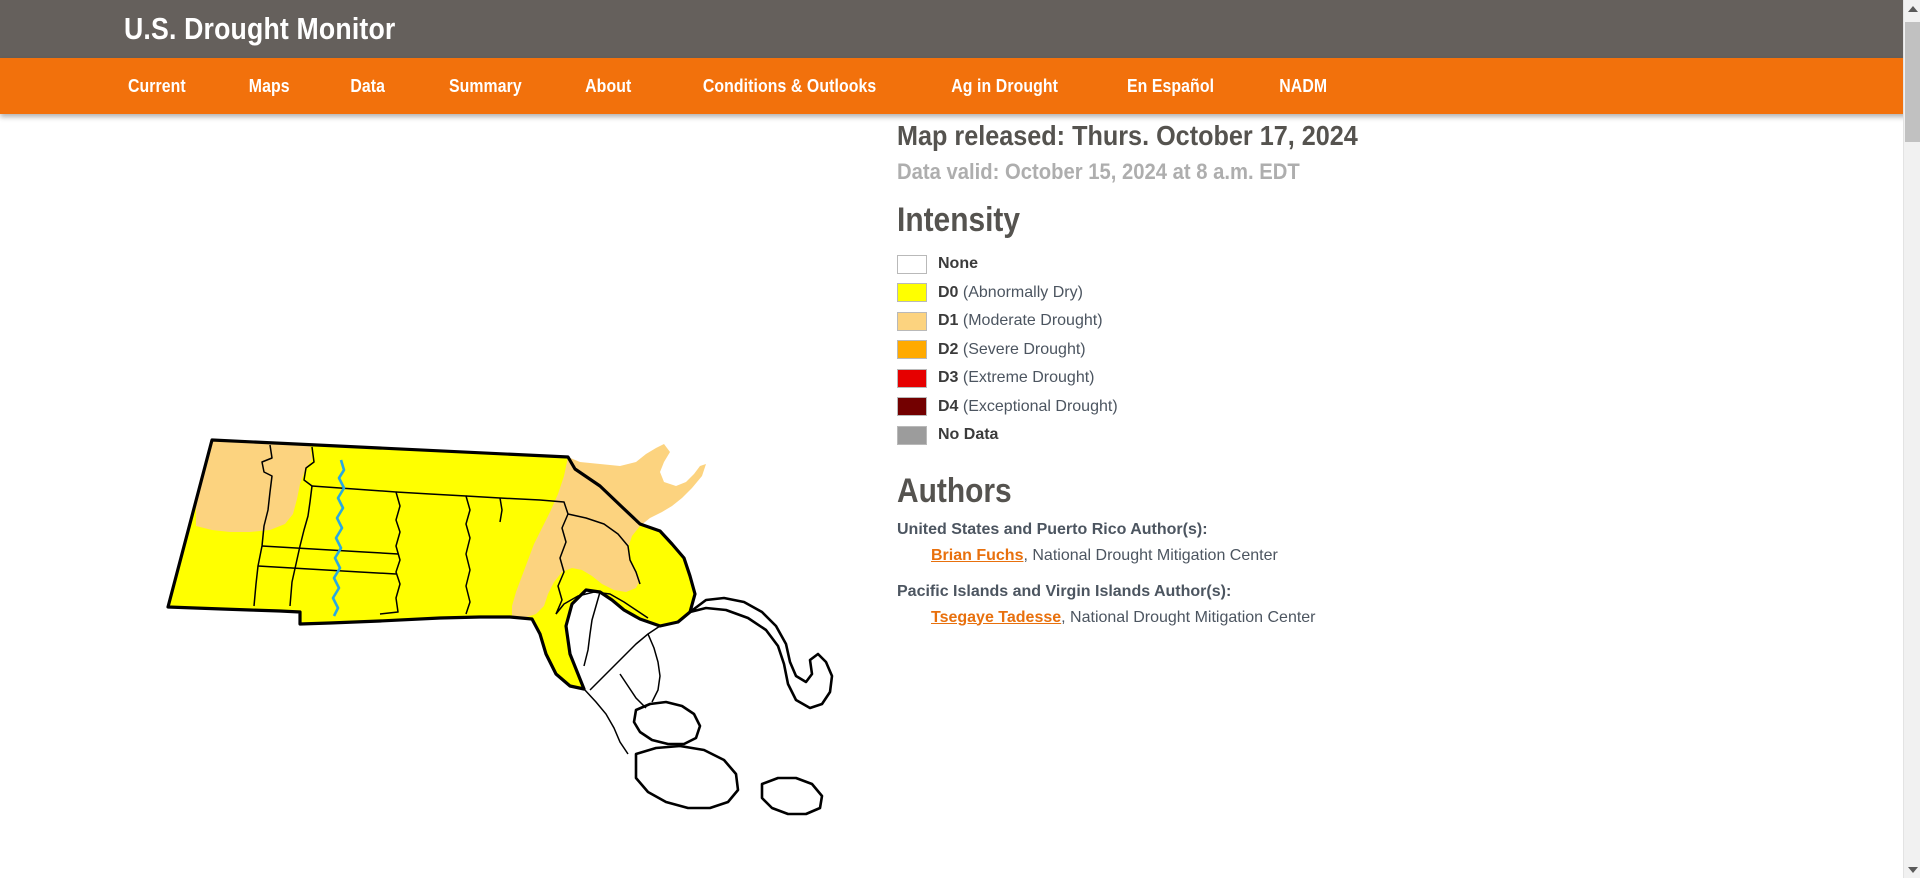 This screenshot has width=1920, height=878. I want to click on author-affiliation-pacific-vi: , National Drought Mitigation Center, so click(1188, 617).